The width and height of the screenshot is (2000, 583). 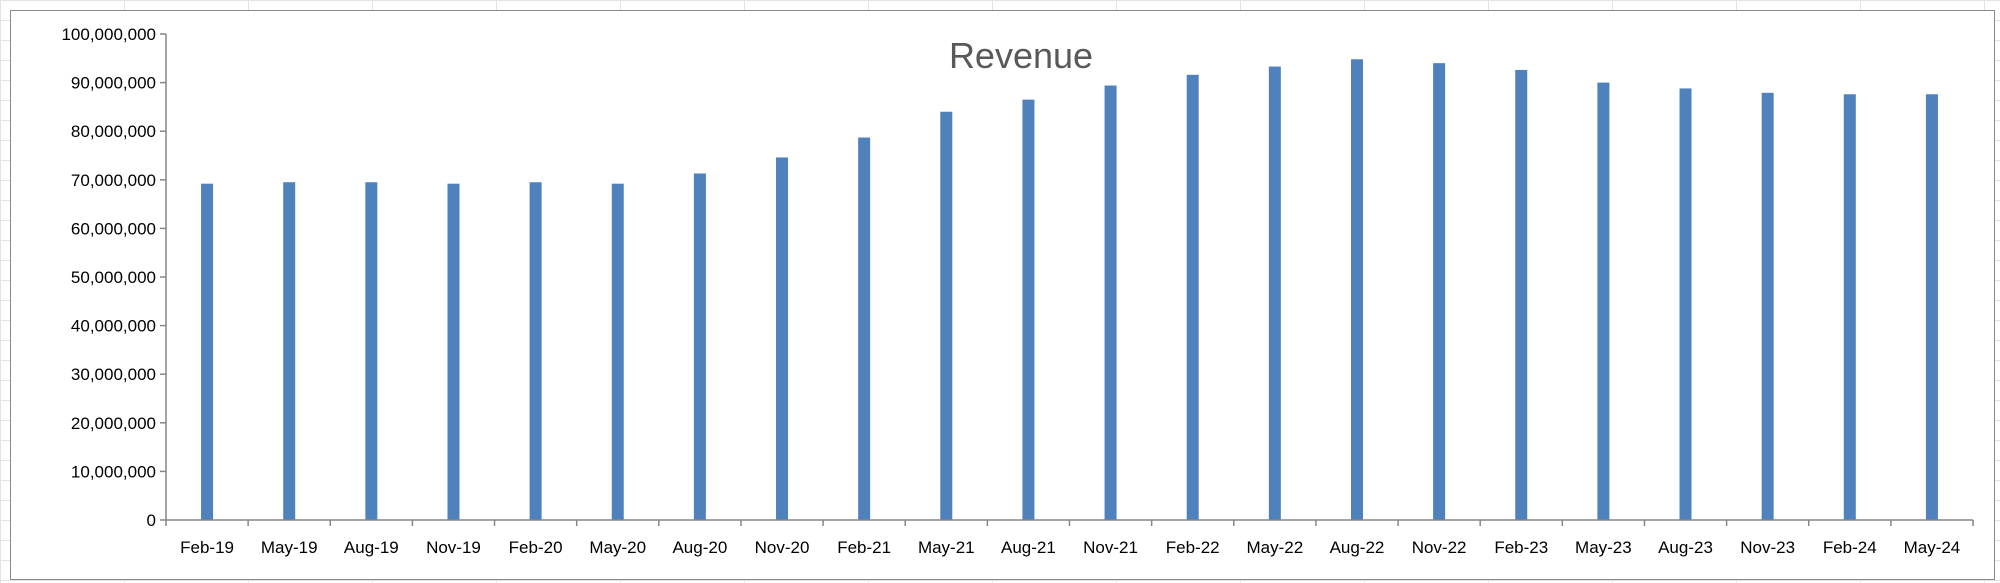 What do you see at coordinates (1439, 547) in the screenshot?
I see `x-tick-label: Nov-22` at bounding box center [1439, 547].